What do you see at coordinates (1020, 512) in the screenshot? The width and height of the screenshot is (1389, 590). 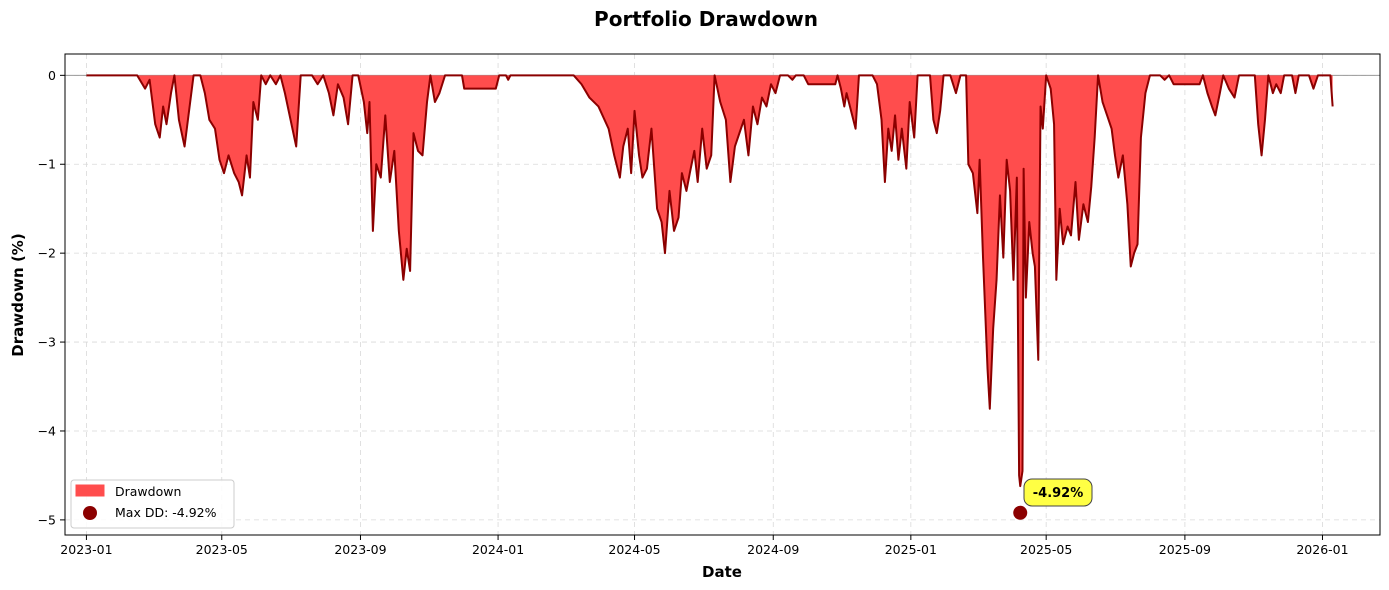 I see `max-drawdown-marker` at bounding box center [1020, 512].